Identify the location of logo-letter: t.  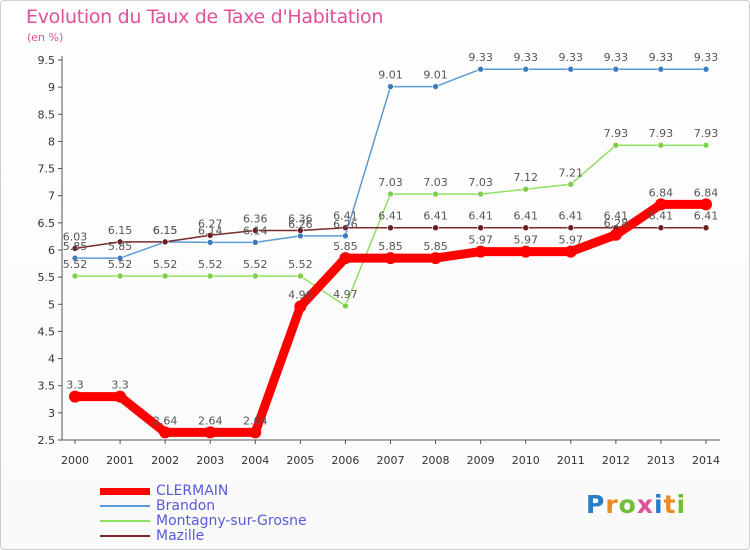
(670, 504).